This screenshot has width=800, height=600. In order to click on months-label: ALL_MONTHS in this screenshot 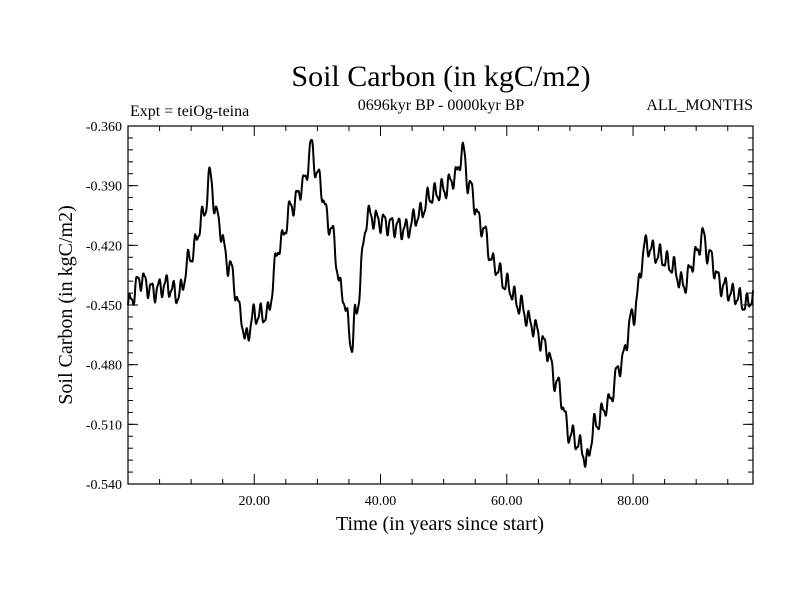, I will do `click(699, 105)`.